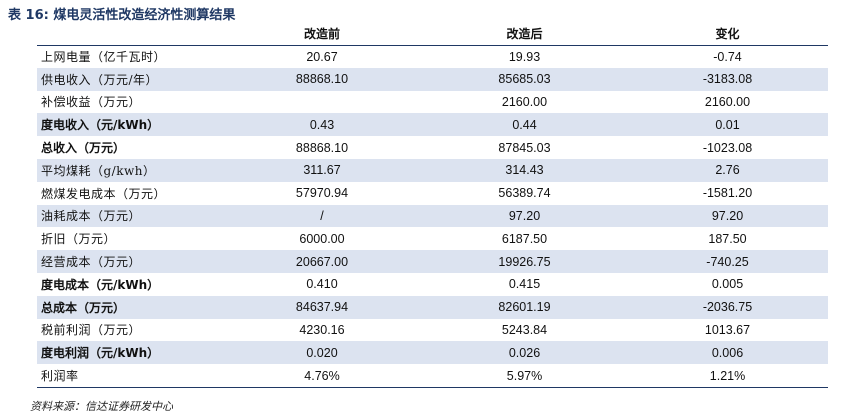 Image resolution: width=841 pixels, height=420 pixels. What do you see at coordinates (524, 34) in the screenshot?
I see `header-after: 改造后` at bounding box center [524, 34].